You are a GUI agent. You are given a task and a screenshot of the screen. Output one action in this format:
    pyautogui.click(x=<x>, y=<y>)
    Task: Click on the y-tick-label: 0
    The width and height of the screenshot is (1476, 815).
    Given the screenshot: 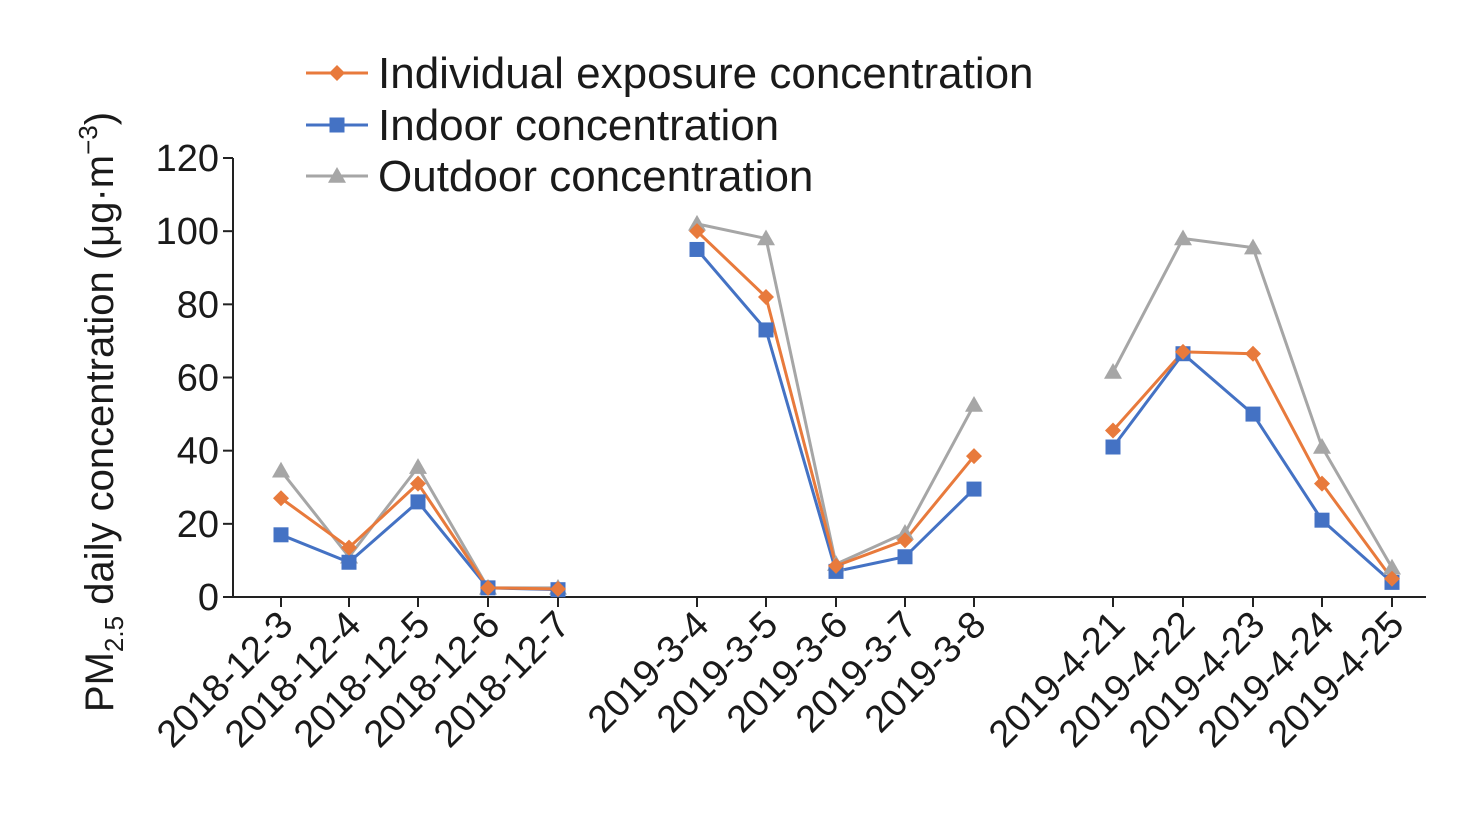 What is the action you would take?
    pyautogui.click(x=208, y=598)
    